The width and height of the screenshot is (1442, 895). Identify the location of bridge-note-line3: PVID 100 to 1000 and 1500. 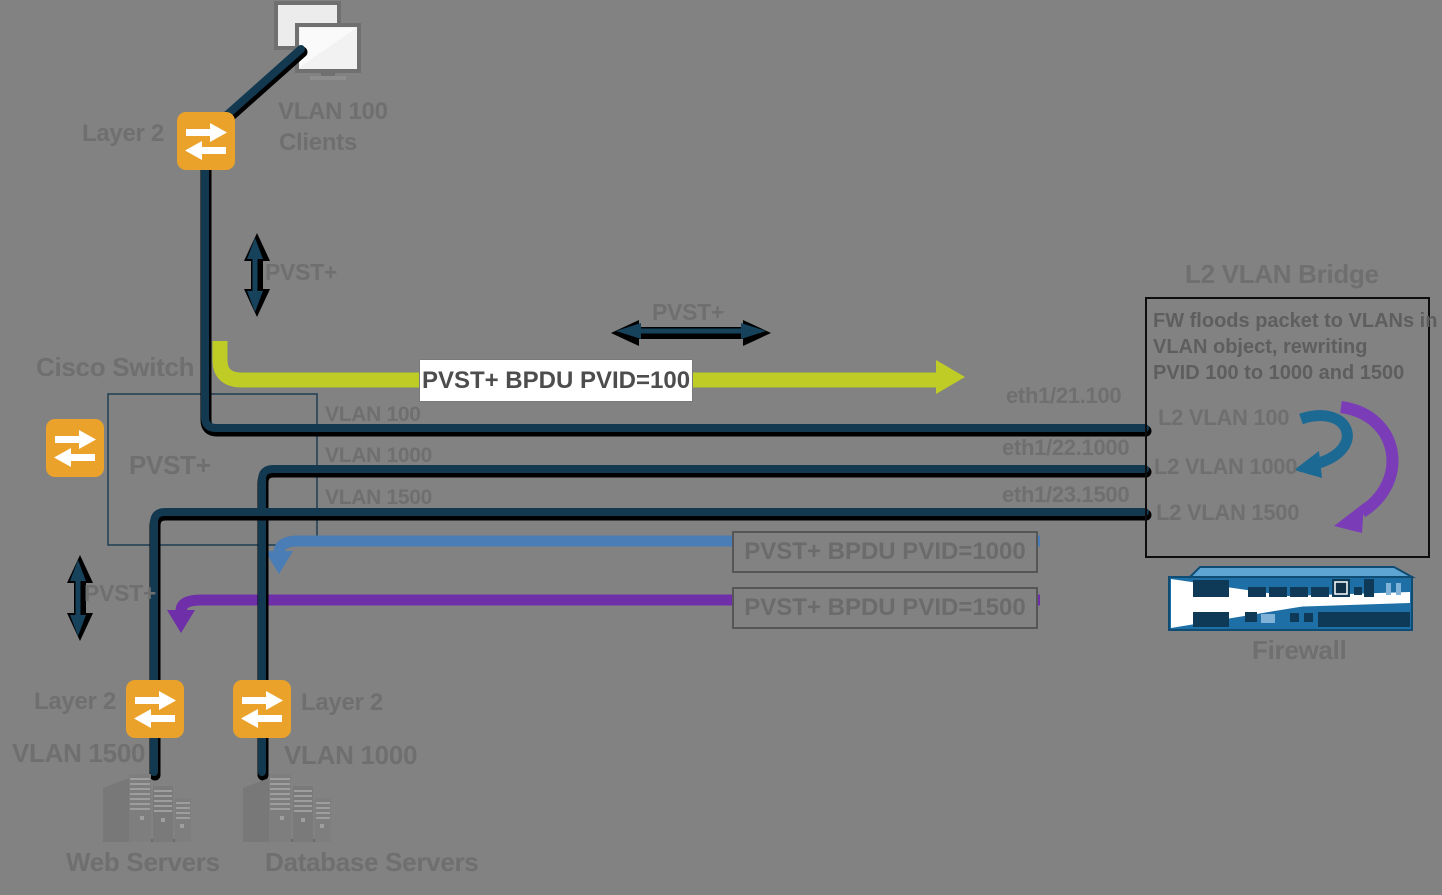
(1279, 373).